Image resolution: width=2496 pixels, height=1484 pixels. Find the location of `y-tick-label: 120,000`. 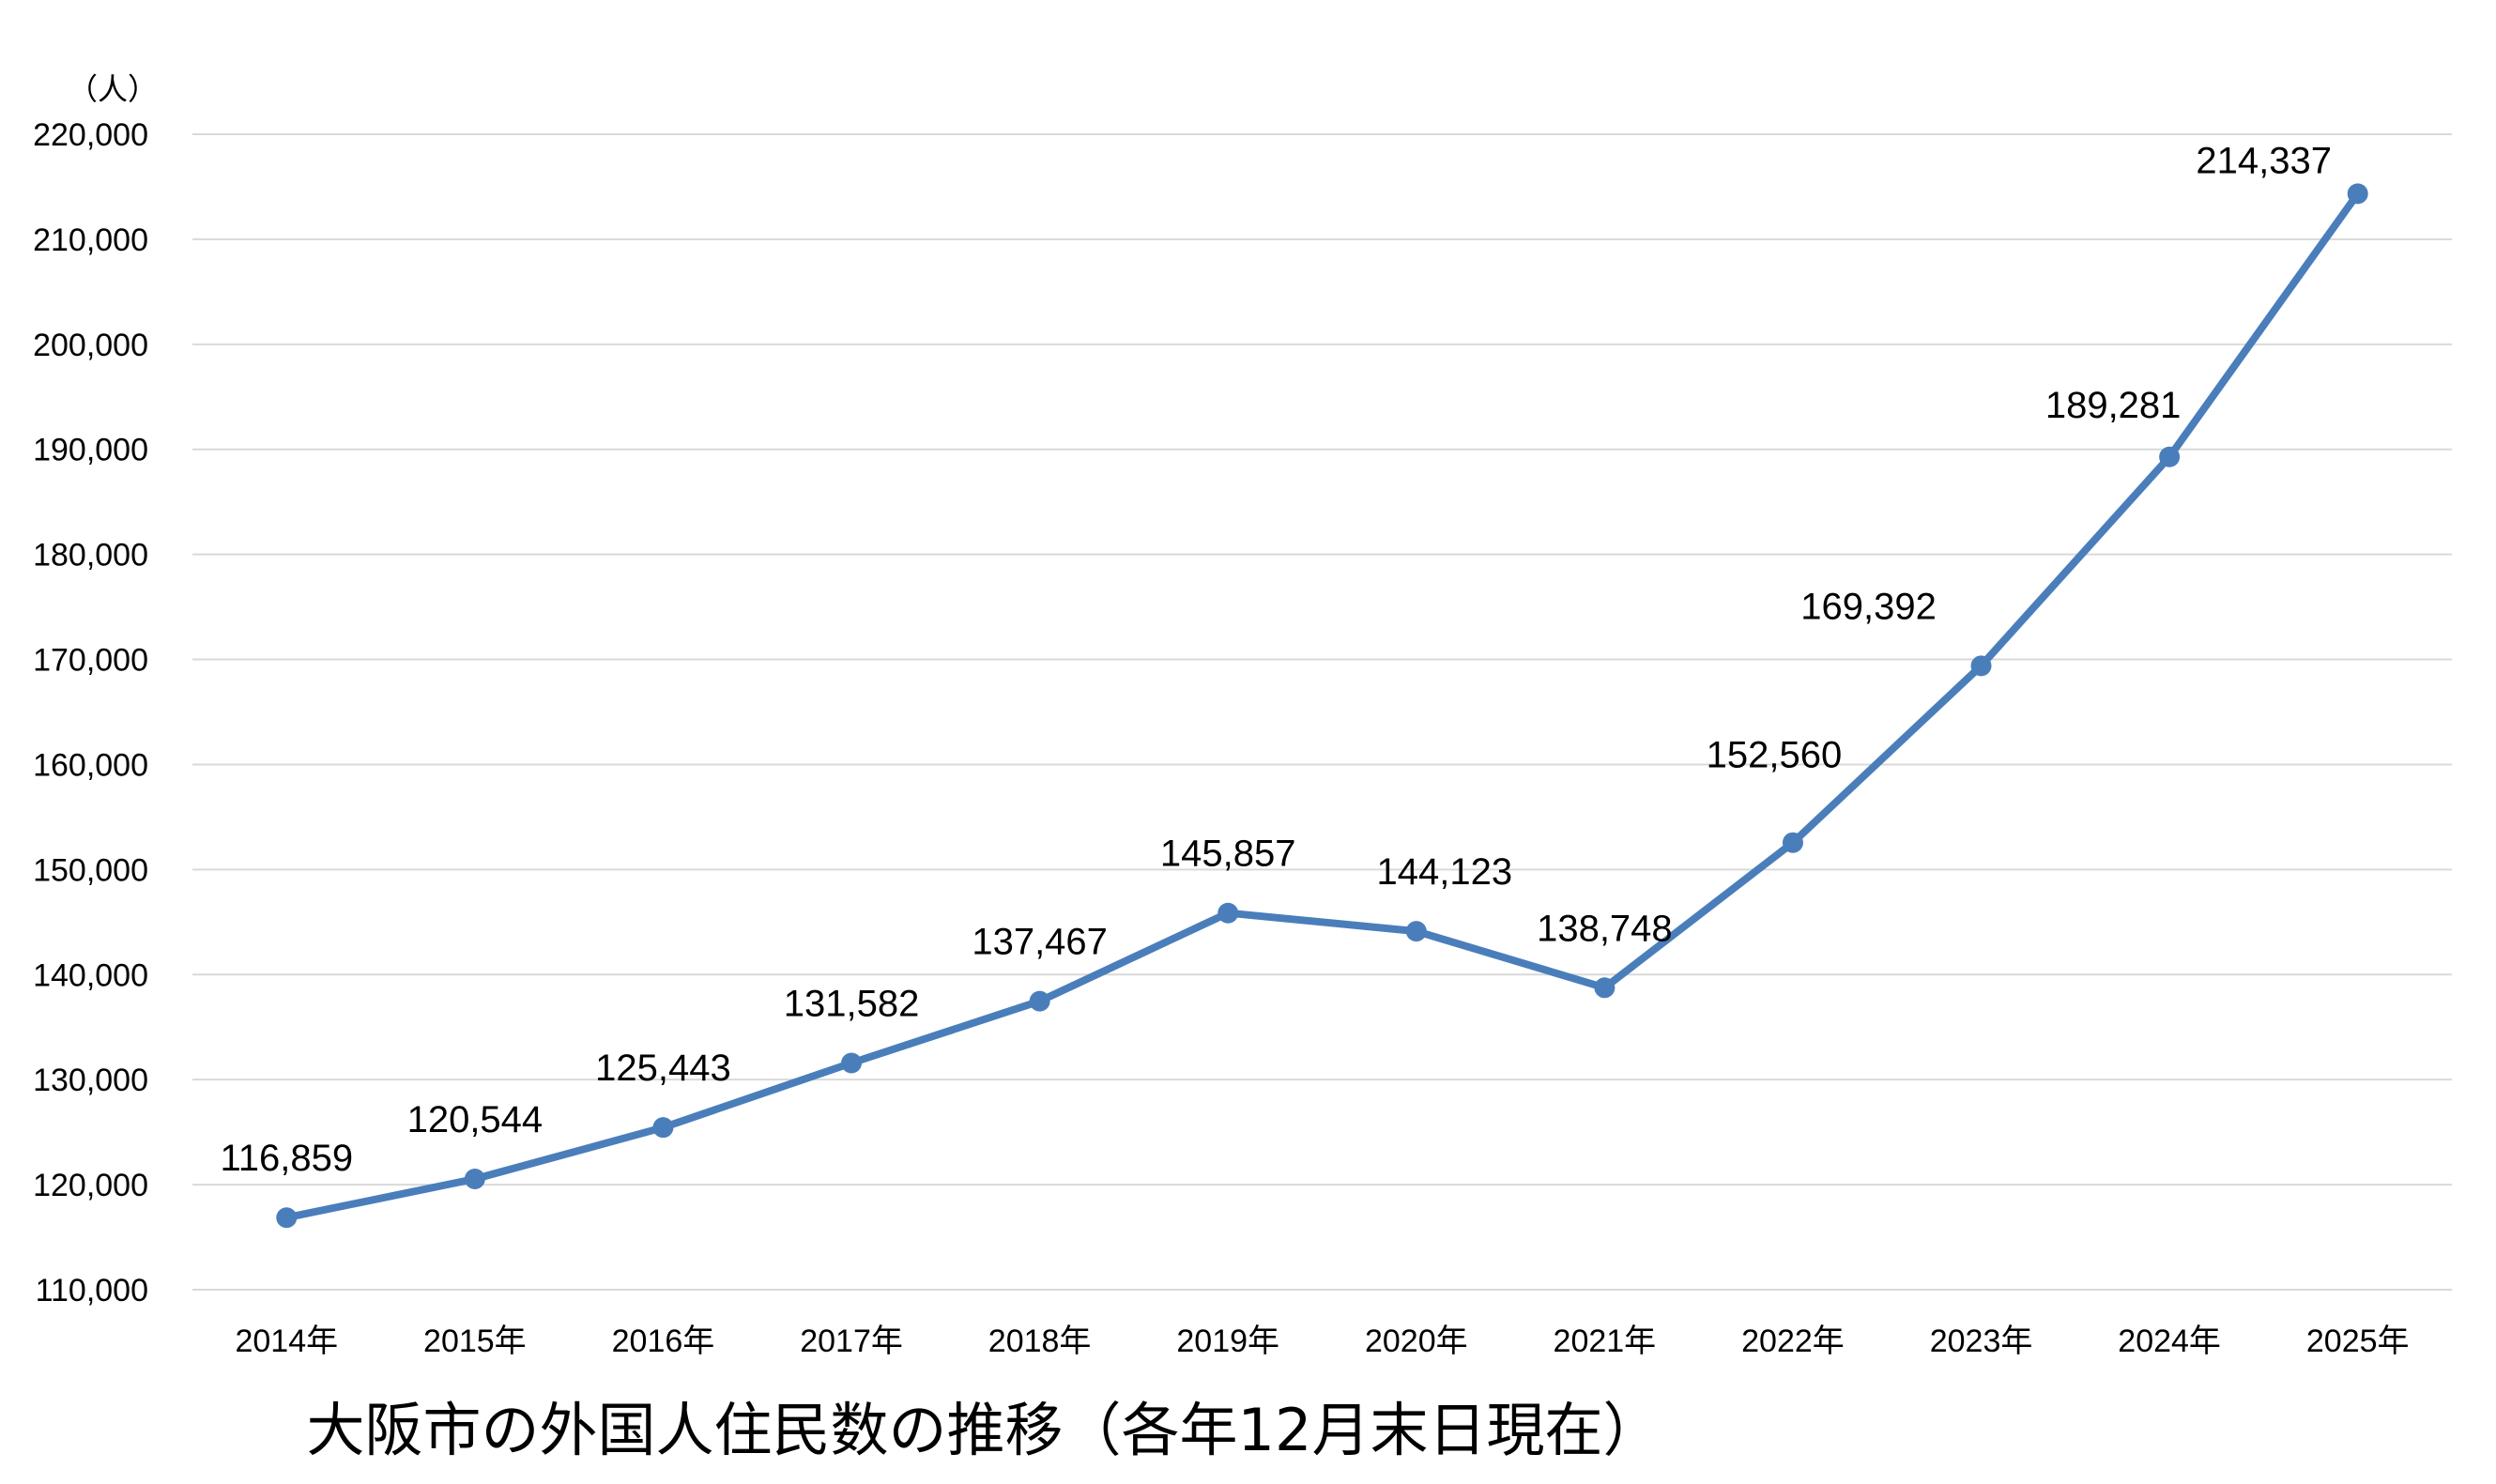

y-tick-label: 120,000 is located at coordinates (90, 1185).